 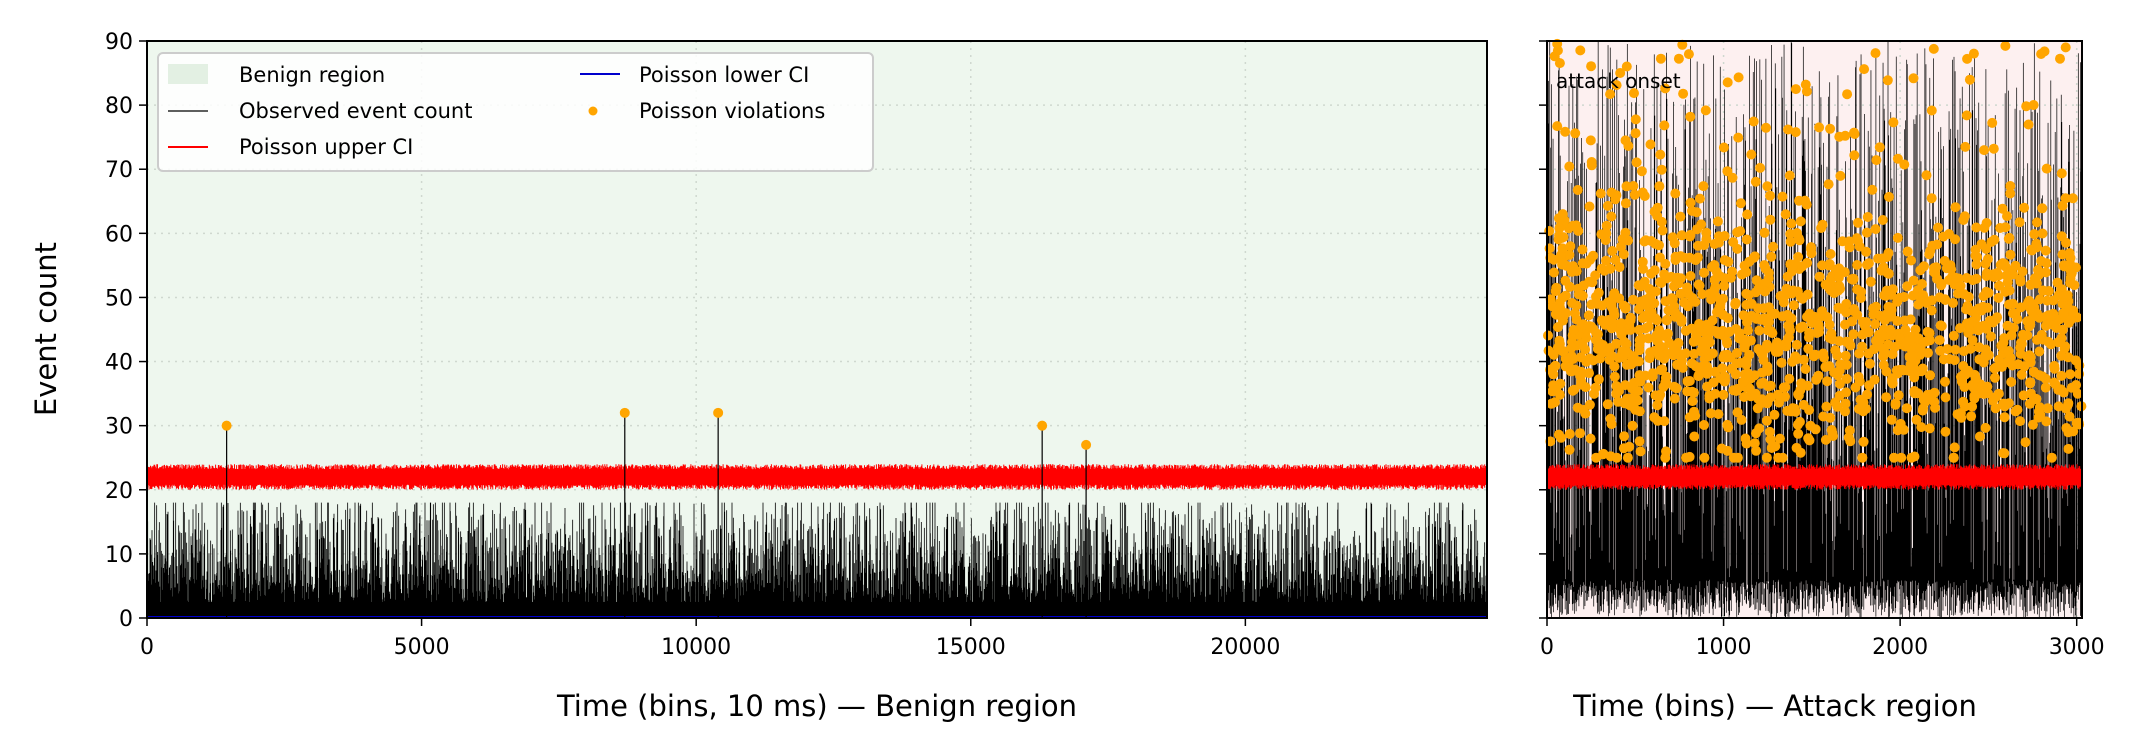 I want to click on attack-violation-series, so click(x=1815, y=250).